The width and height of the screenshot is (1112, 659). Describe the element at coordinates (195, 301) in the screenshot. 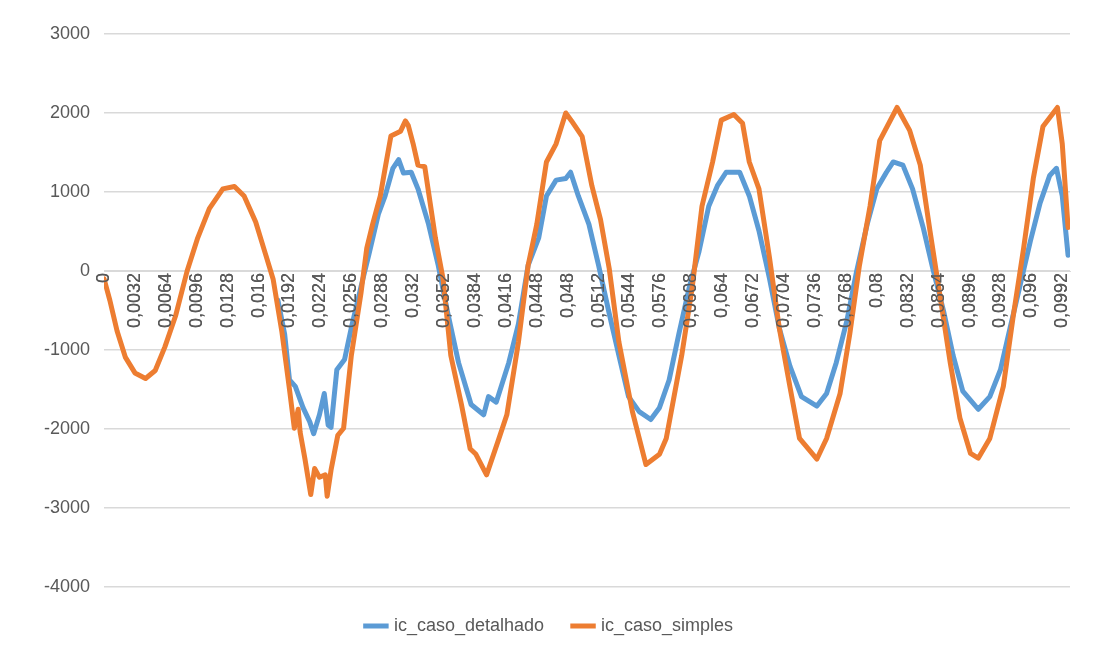

I see `x-tick-label: 0,0096` at that location.